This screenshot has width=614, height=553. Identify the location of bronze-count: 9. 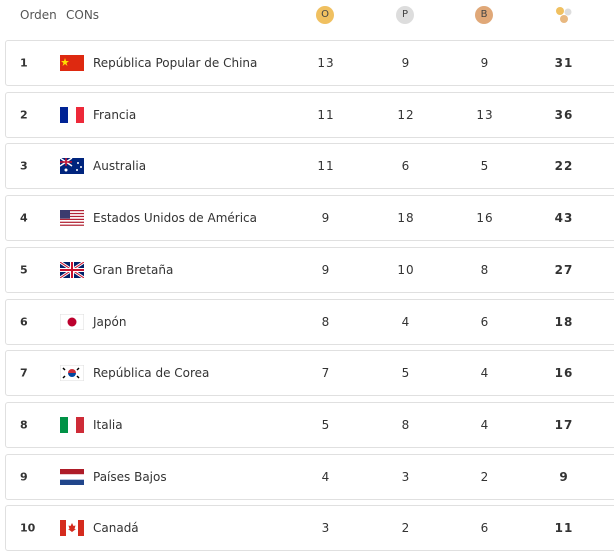
(485, 63).